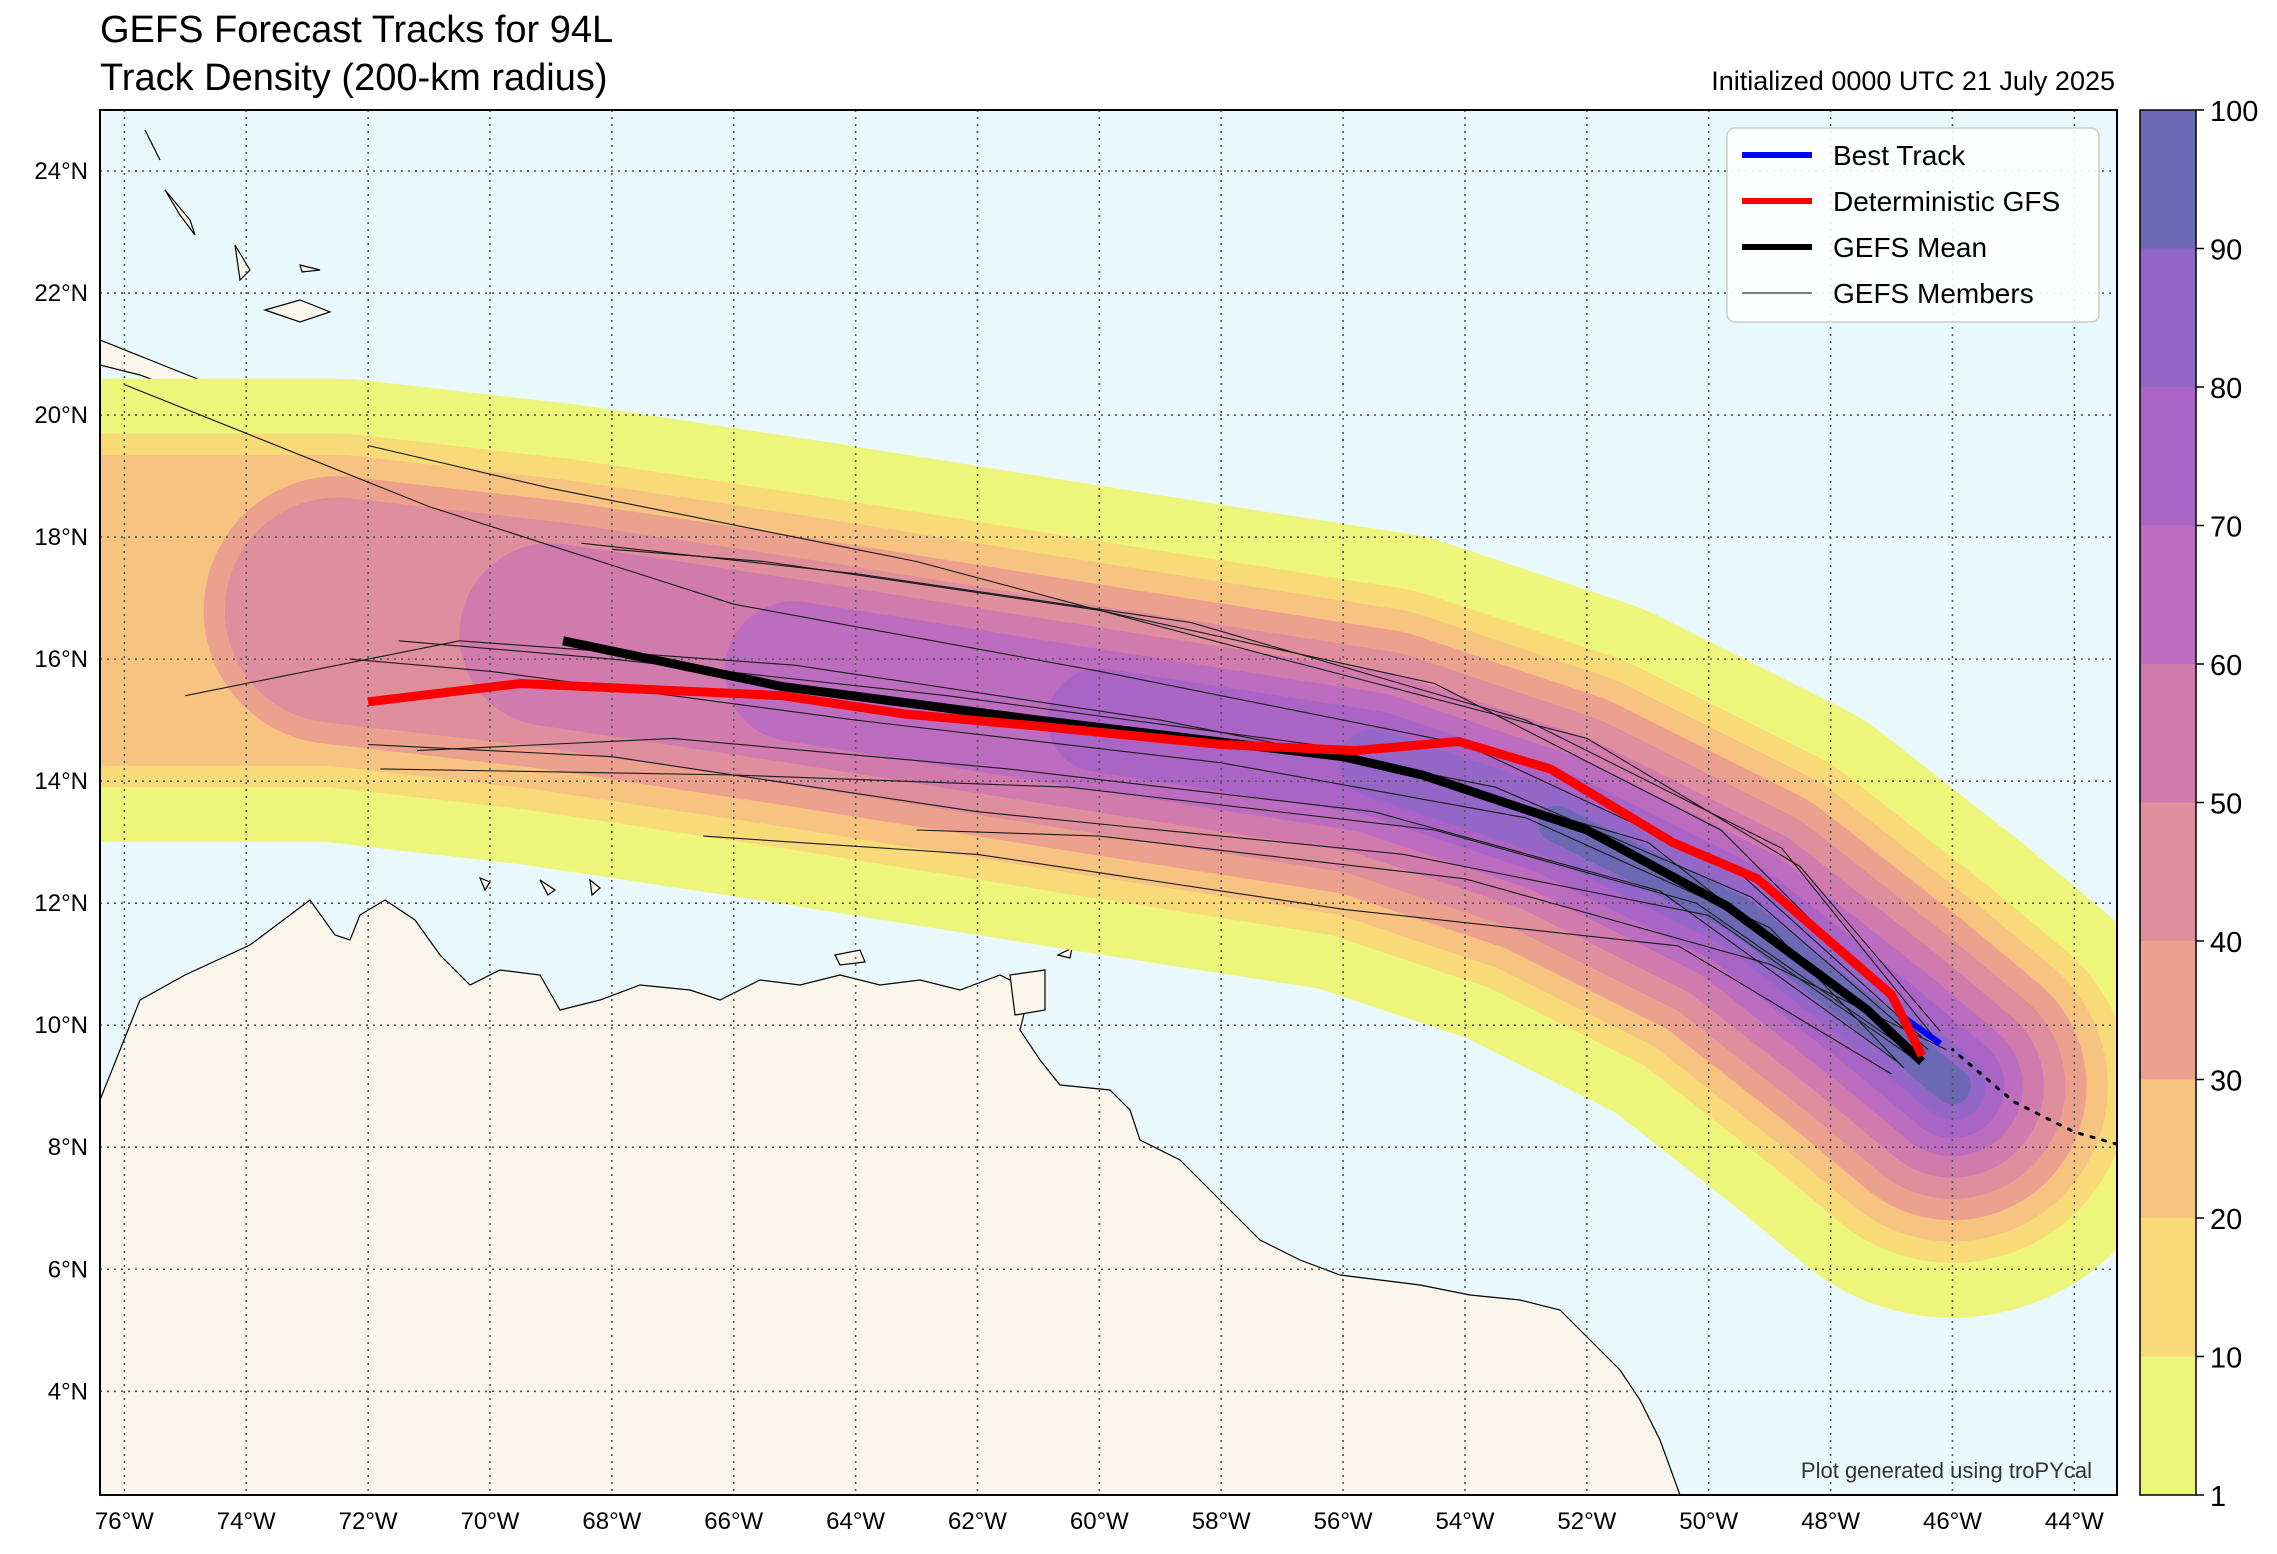  I want to click on y-tick-label: 8°N, so click(68, 1147).